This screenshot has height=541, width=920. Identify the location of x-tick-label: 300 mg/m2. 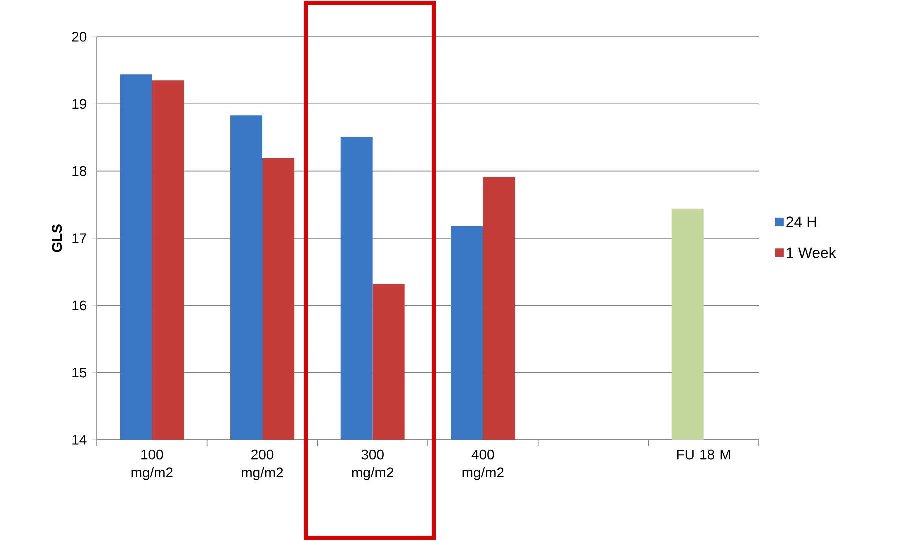
(373, 465).